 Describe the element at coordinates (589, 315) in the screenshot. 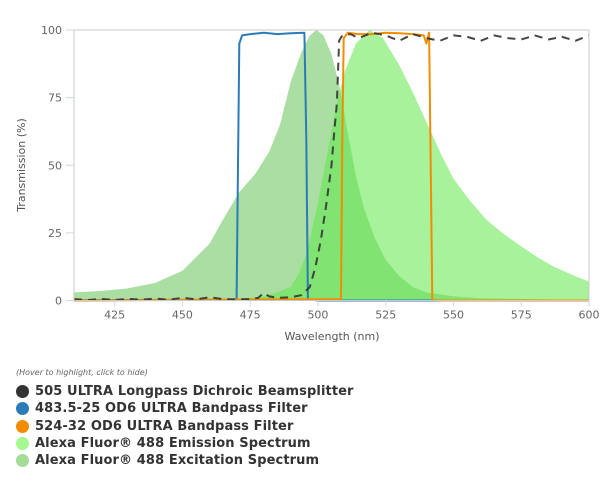

I see `x-tick-label: 600` at that location.